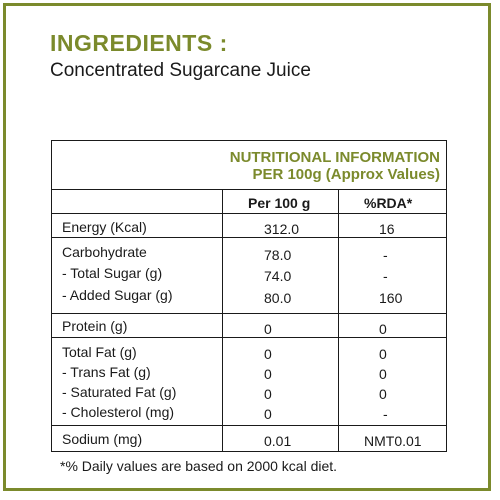 The image size is (500, 500). I want to click on row-label-saturated-fat: - Saturated Fat (g), so click(119, 392).